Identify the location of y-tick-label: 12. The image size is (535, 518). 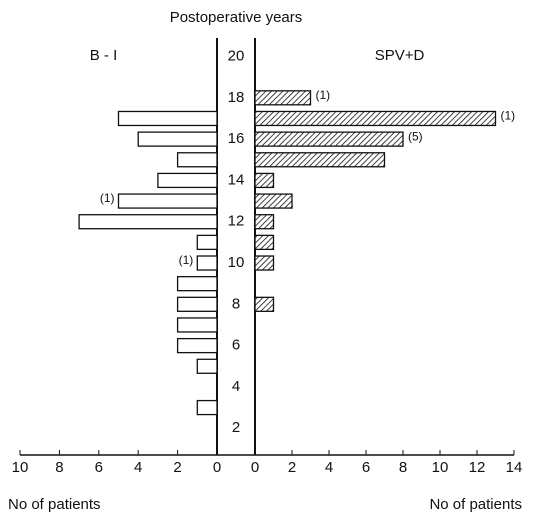
(236, 221).